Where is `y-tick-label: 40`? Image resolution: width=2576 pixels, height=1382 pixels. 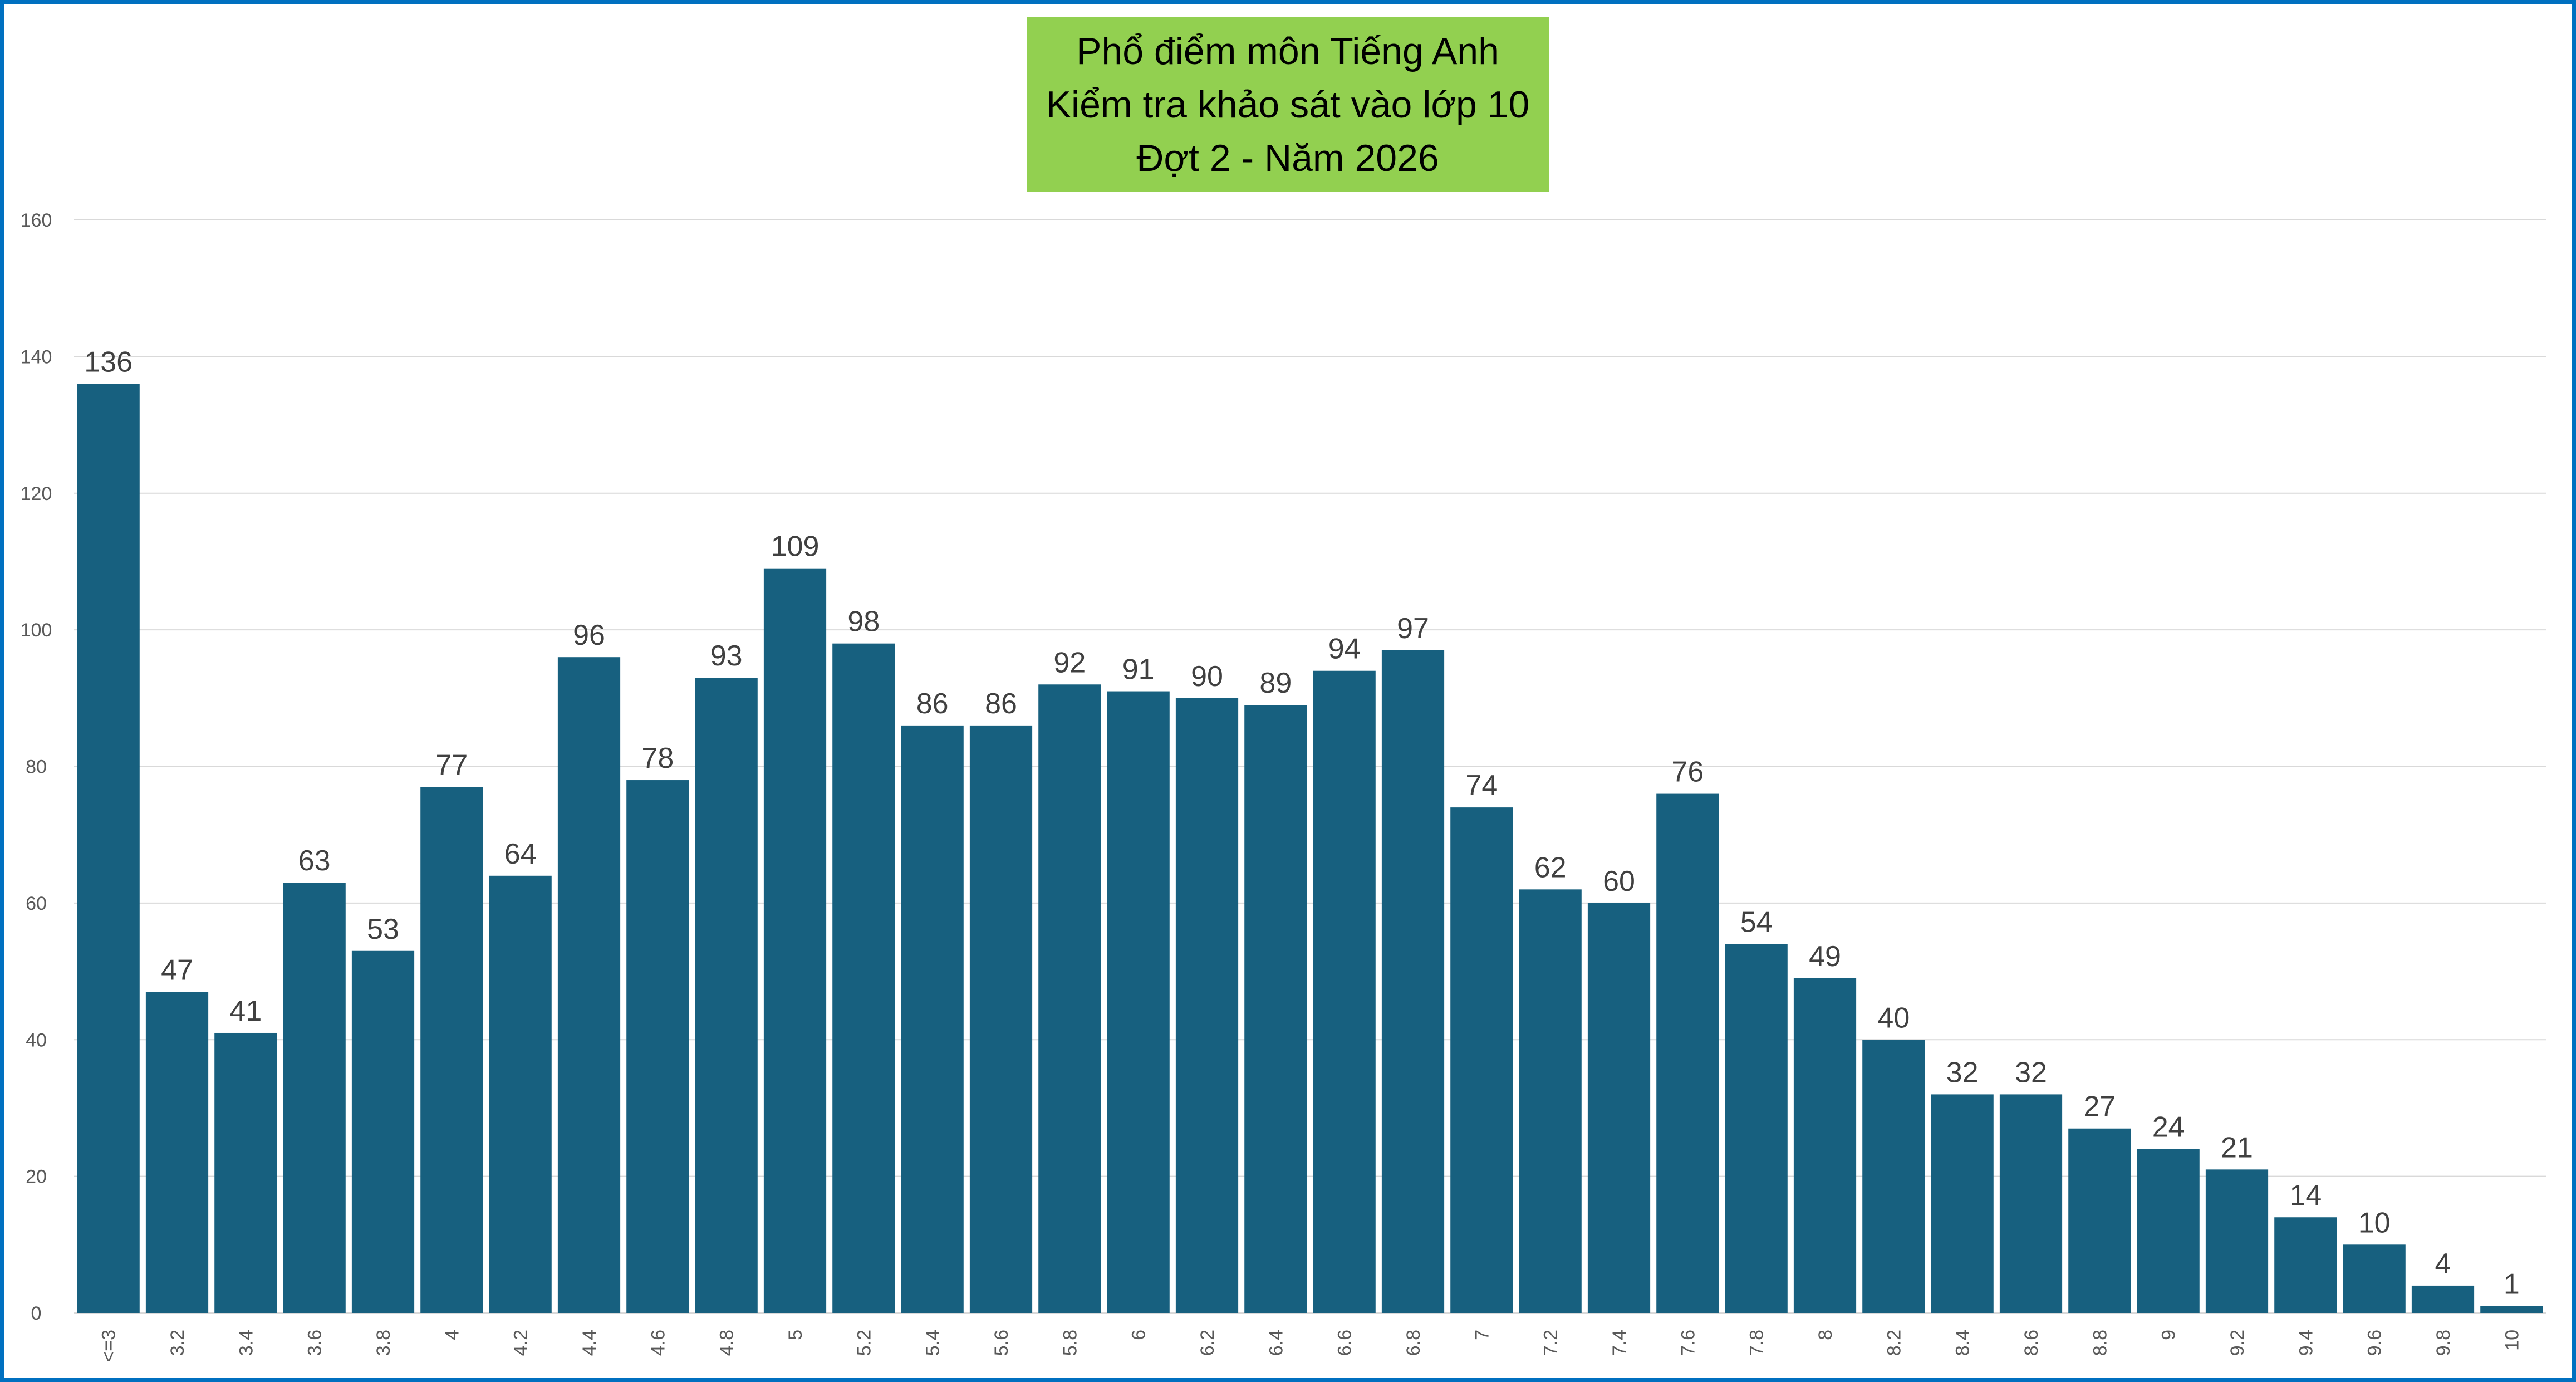 y-tick-label: 40 is located at coordinates (36, 1040).